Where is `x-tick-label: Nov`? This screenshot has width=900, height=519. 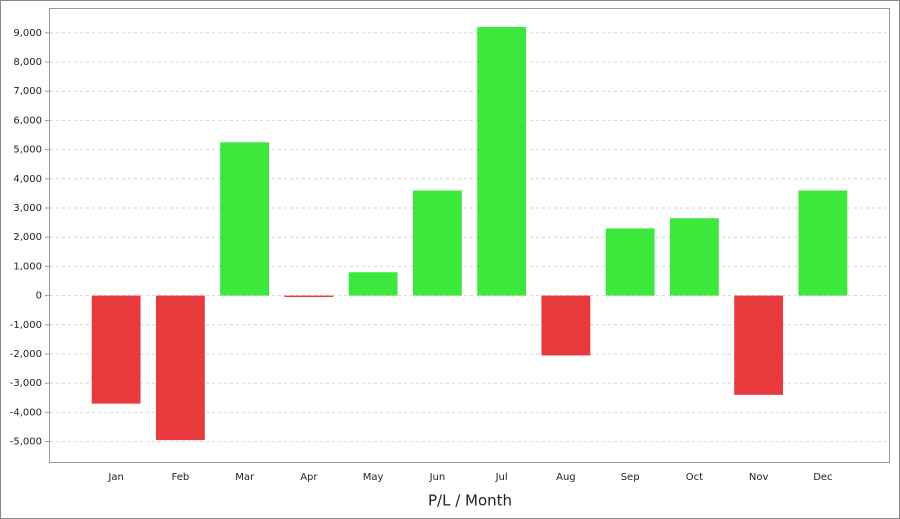
x-tick-label: Nov is located at coordinates (759, 477).